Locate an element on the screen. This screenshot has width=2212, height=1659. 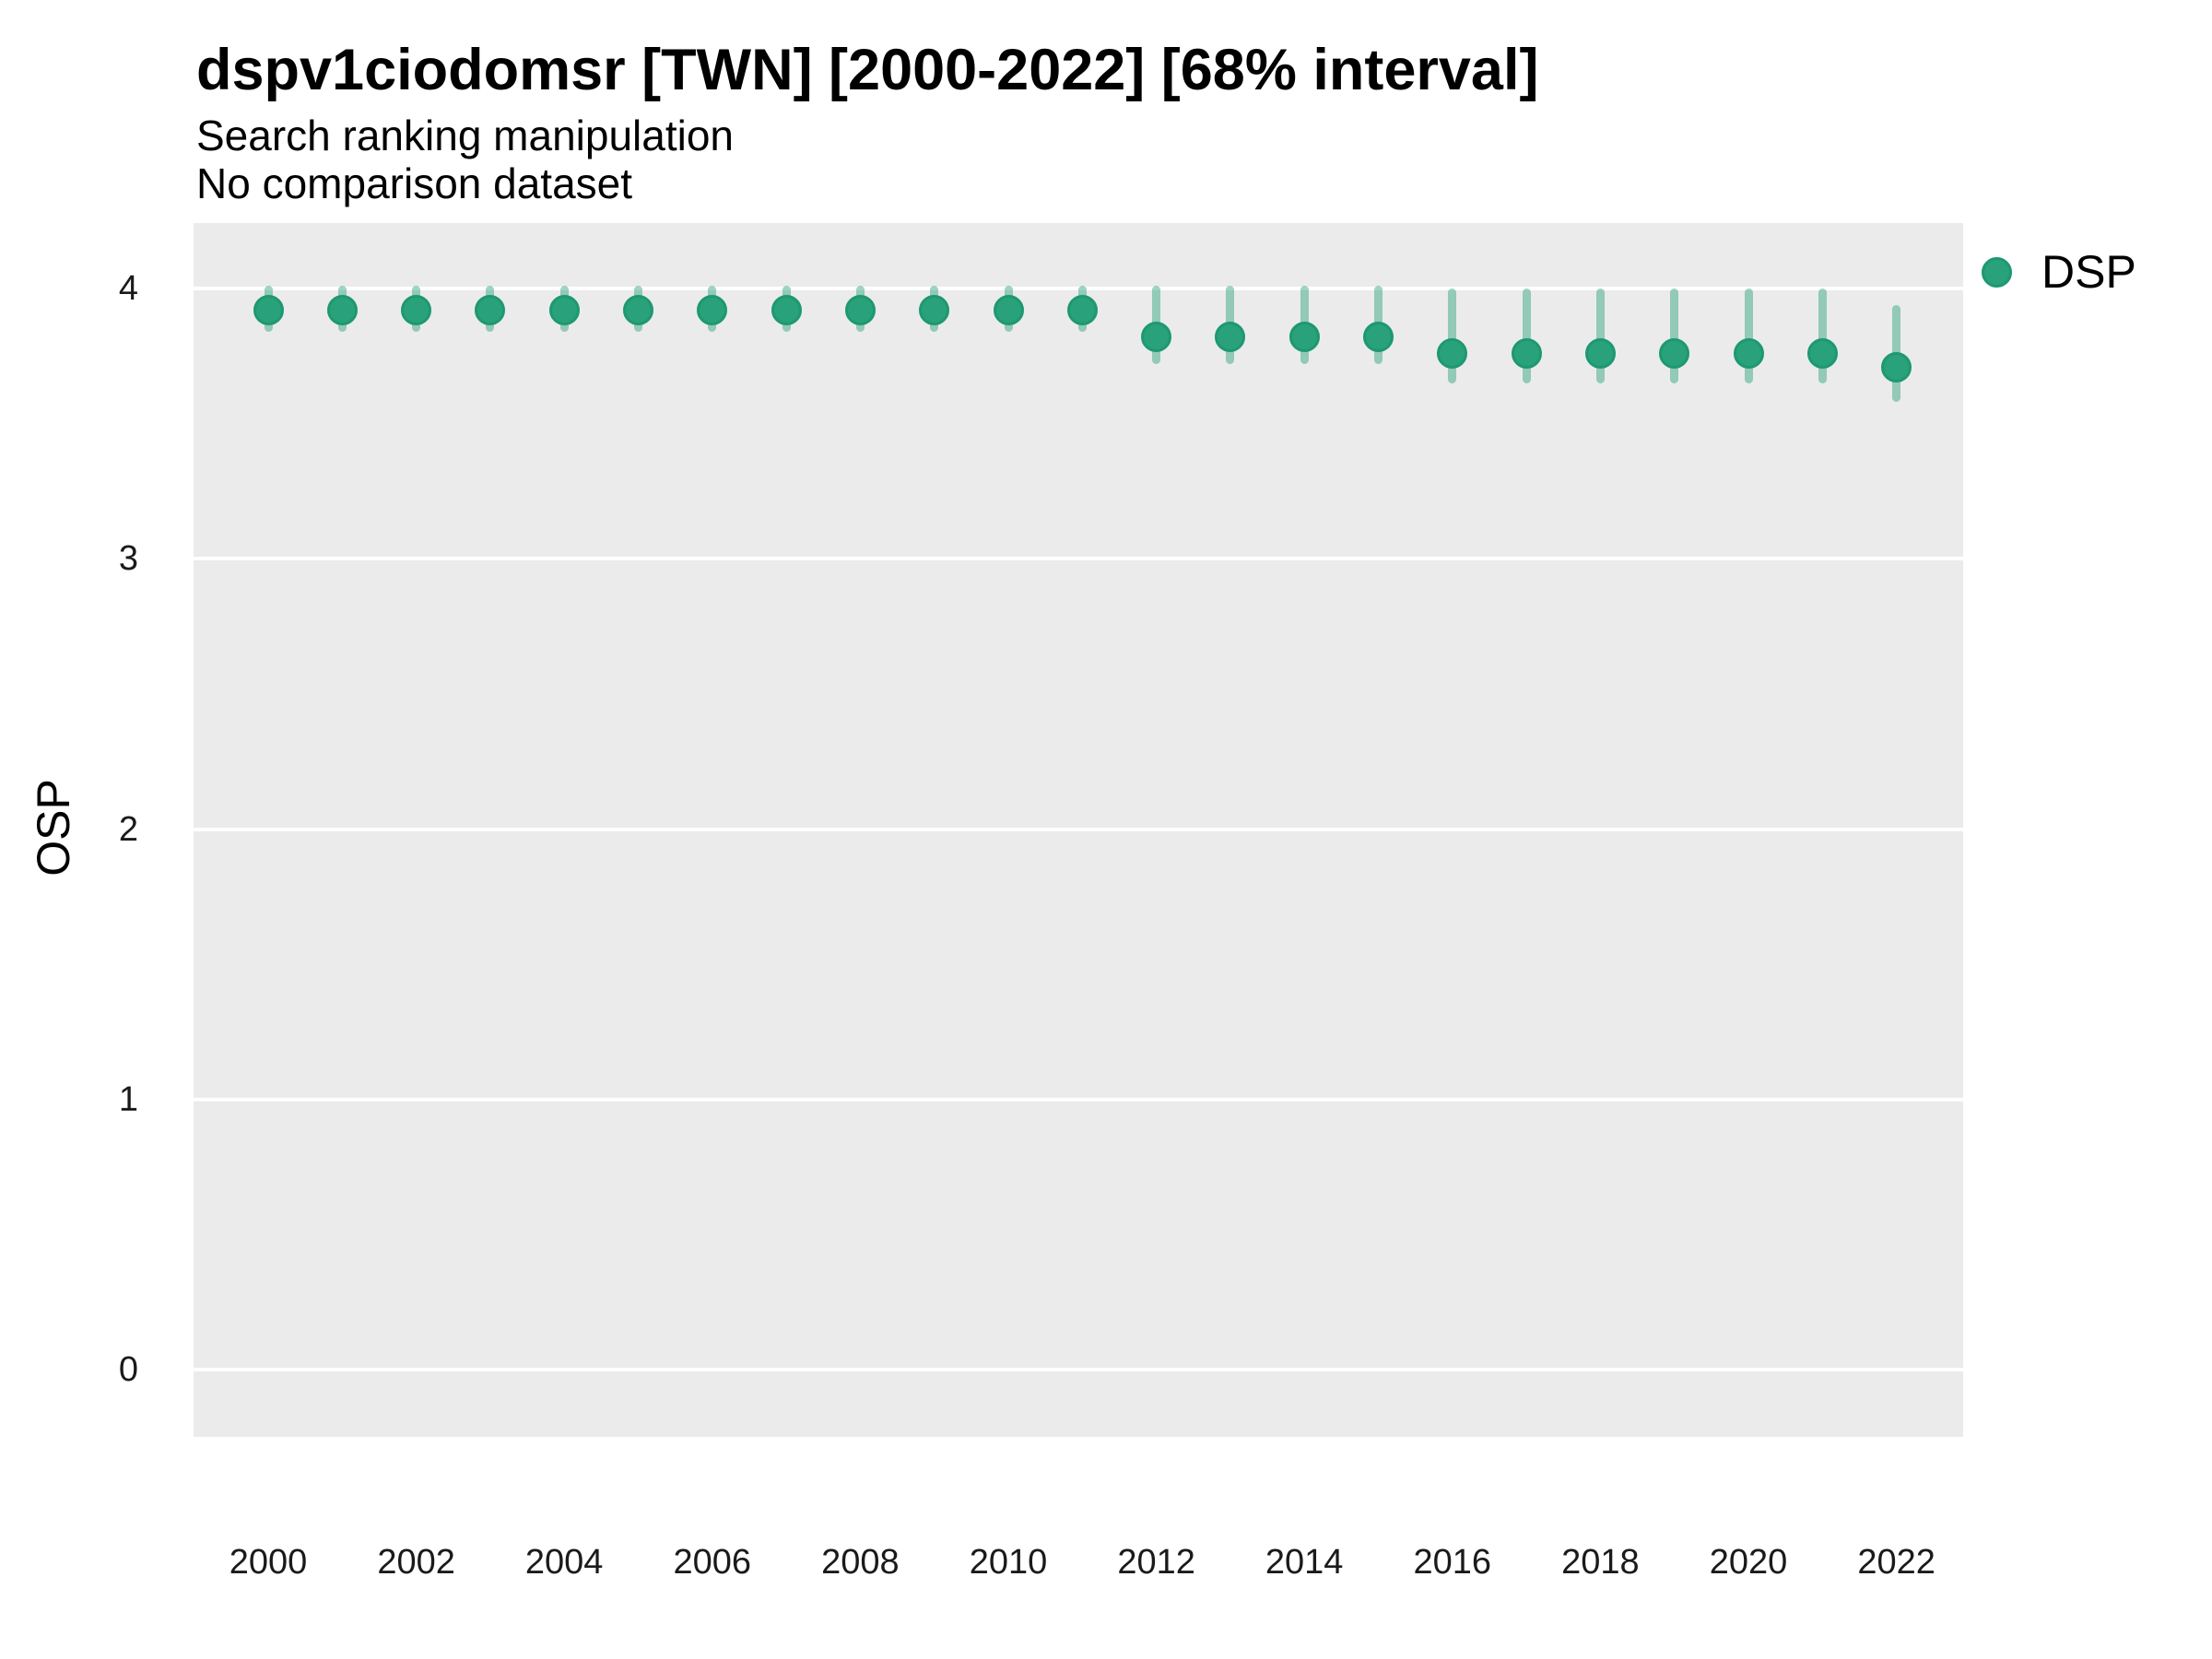
data-point-2006 is located at coordinates (712, 309).